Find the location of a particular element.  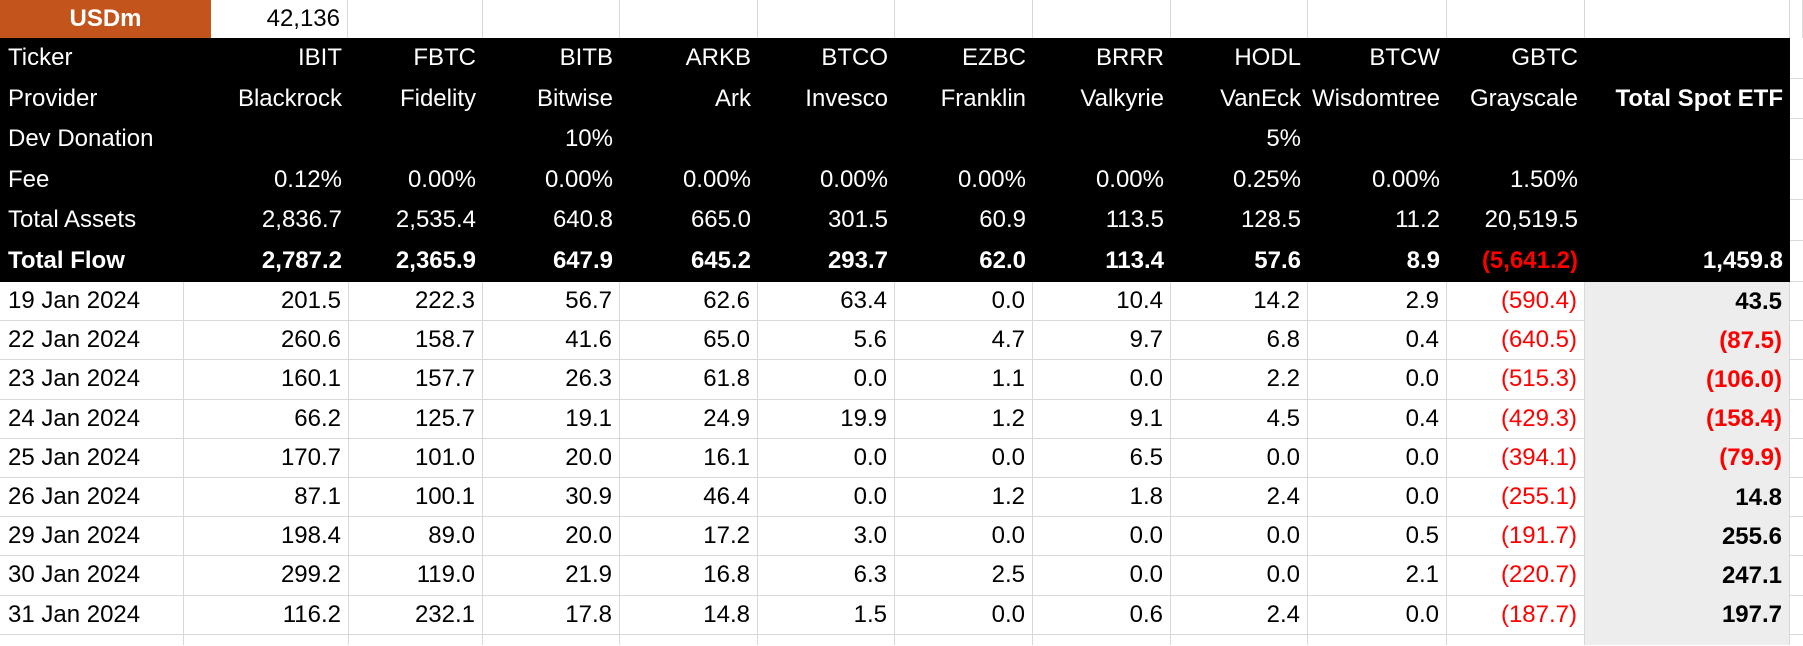

cell-29-jan-2024-arkb: 17.2 is located at coordinates (689, 537).